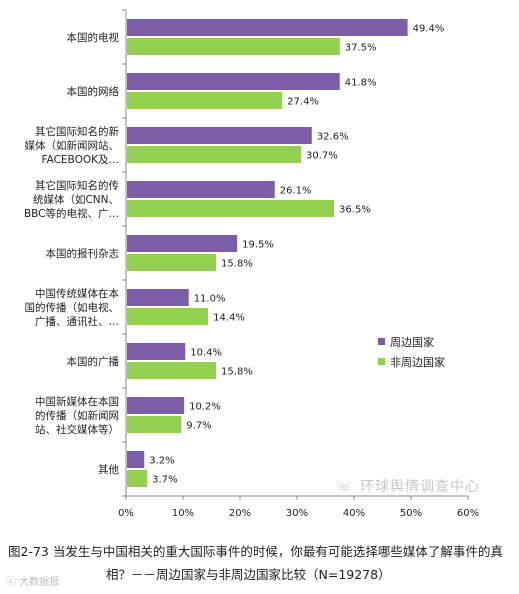 The image size is (519, 594). I want to click on value-label: 9.7%, so click(198, 426).